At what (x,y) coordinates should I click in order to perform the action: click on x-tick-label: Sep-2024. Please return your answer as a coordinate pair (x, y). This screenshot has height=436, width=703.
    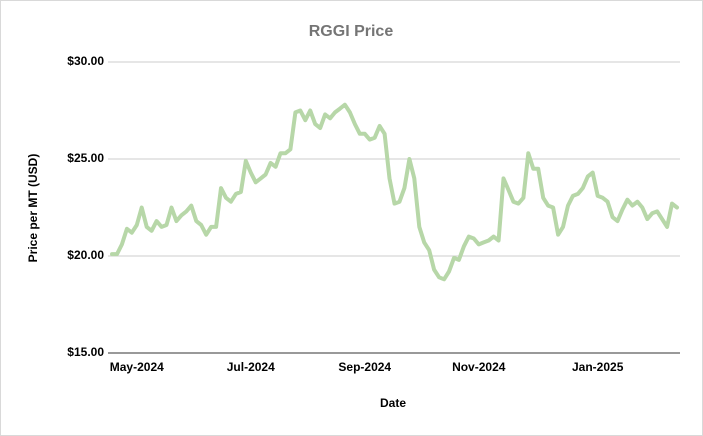
    Looking at the image, I should click on (364, 367).